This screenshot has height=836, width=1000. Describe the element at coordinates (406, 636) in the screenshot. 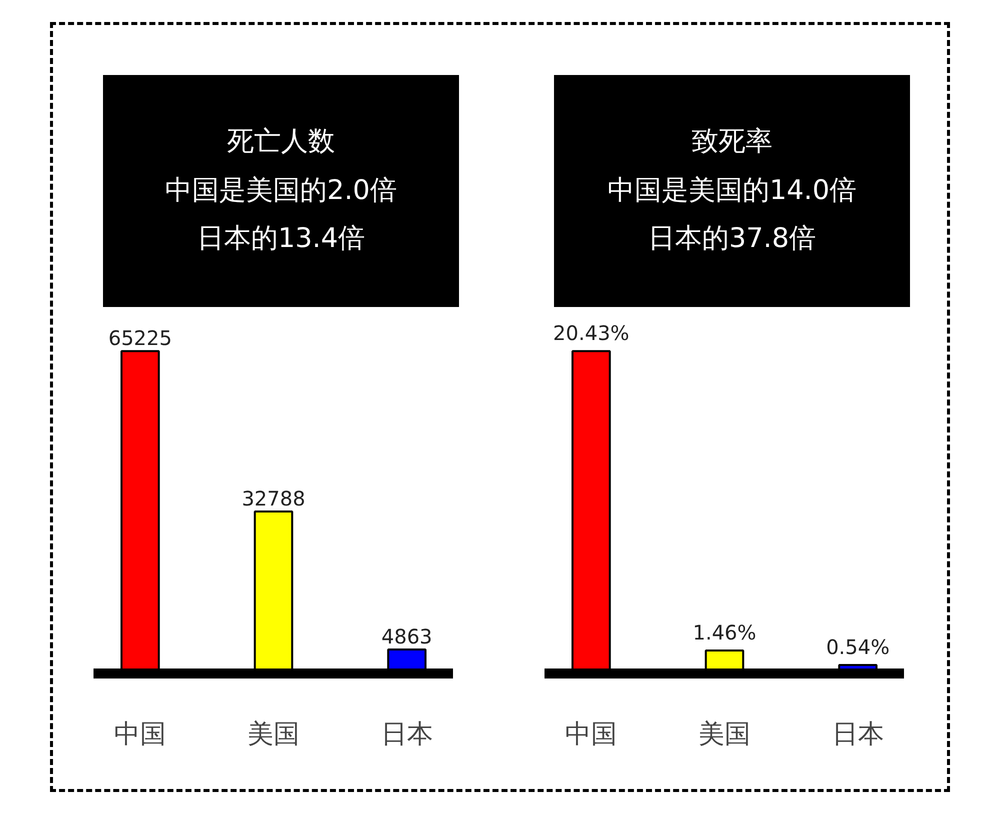

I see `data-label: 4863` at that location.